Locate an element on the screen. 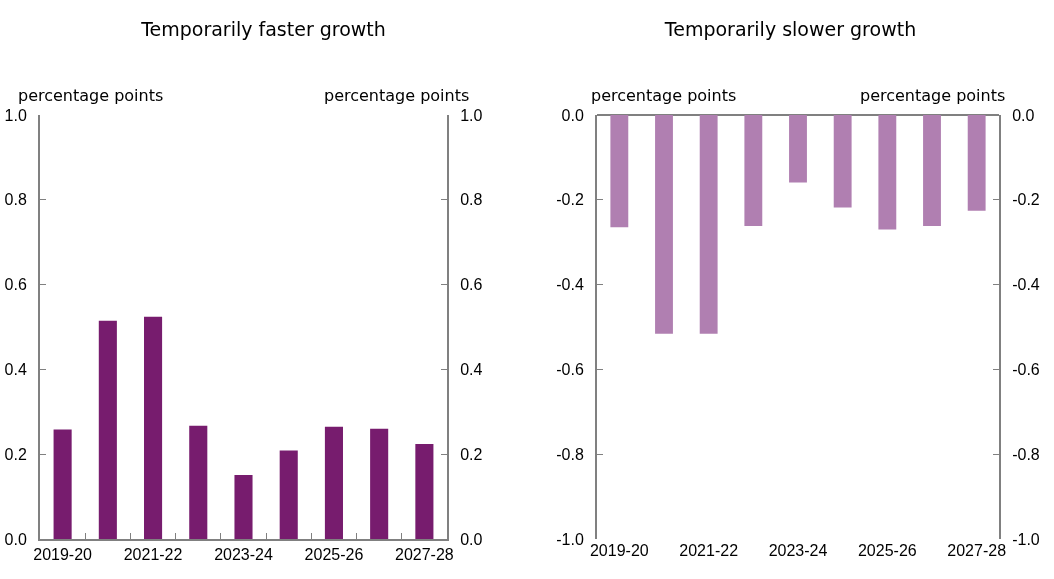  y2-tick-label: 0.8 is located at coordinates (471, 200).